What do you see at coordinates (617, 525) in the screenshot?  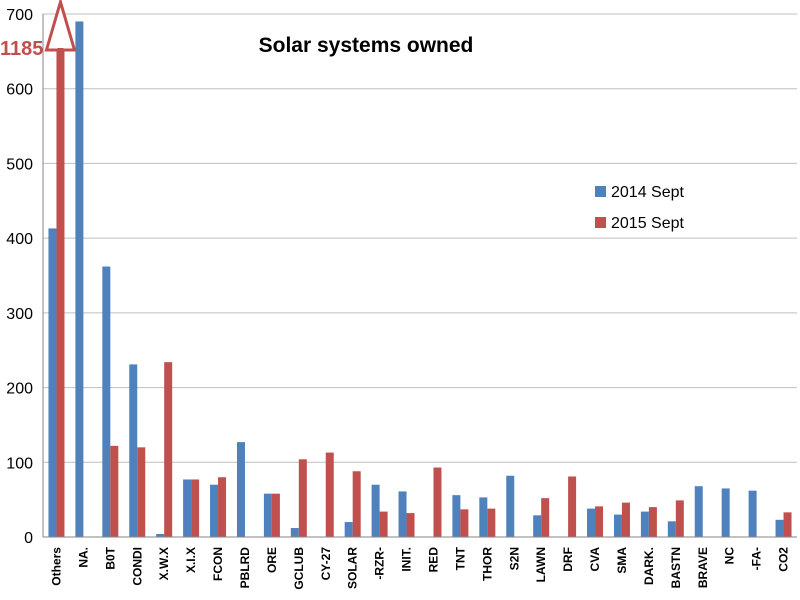 I see `bar-sma-2014` at bounding box center [617, 525].